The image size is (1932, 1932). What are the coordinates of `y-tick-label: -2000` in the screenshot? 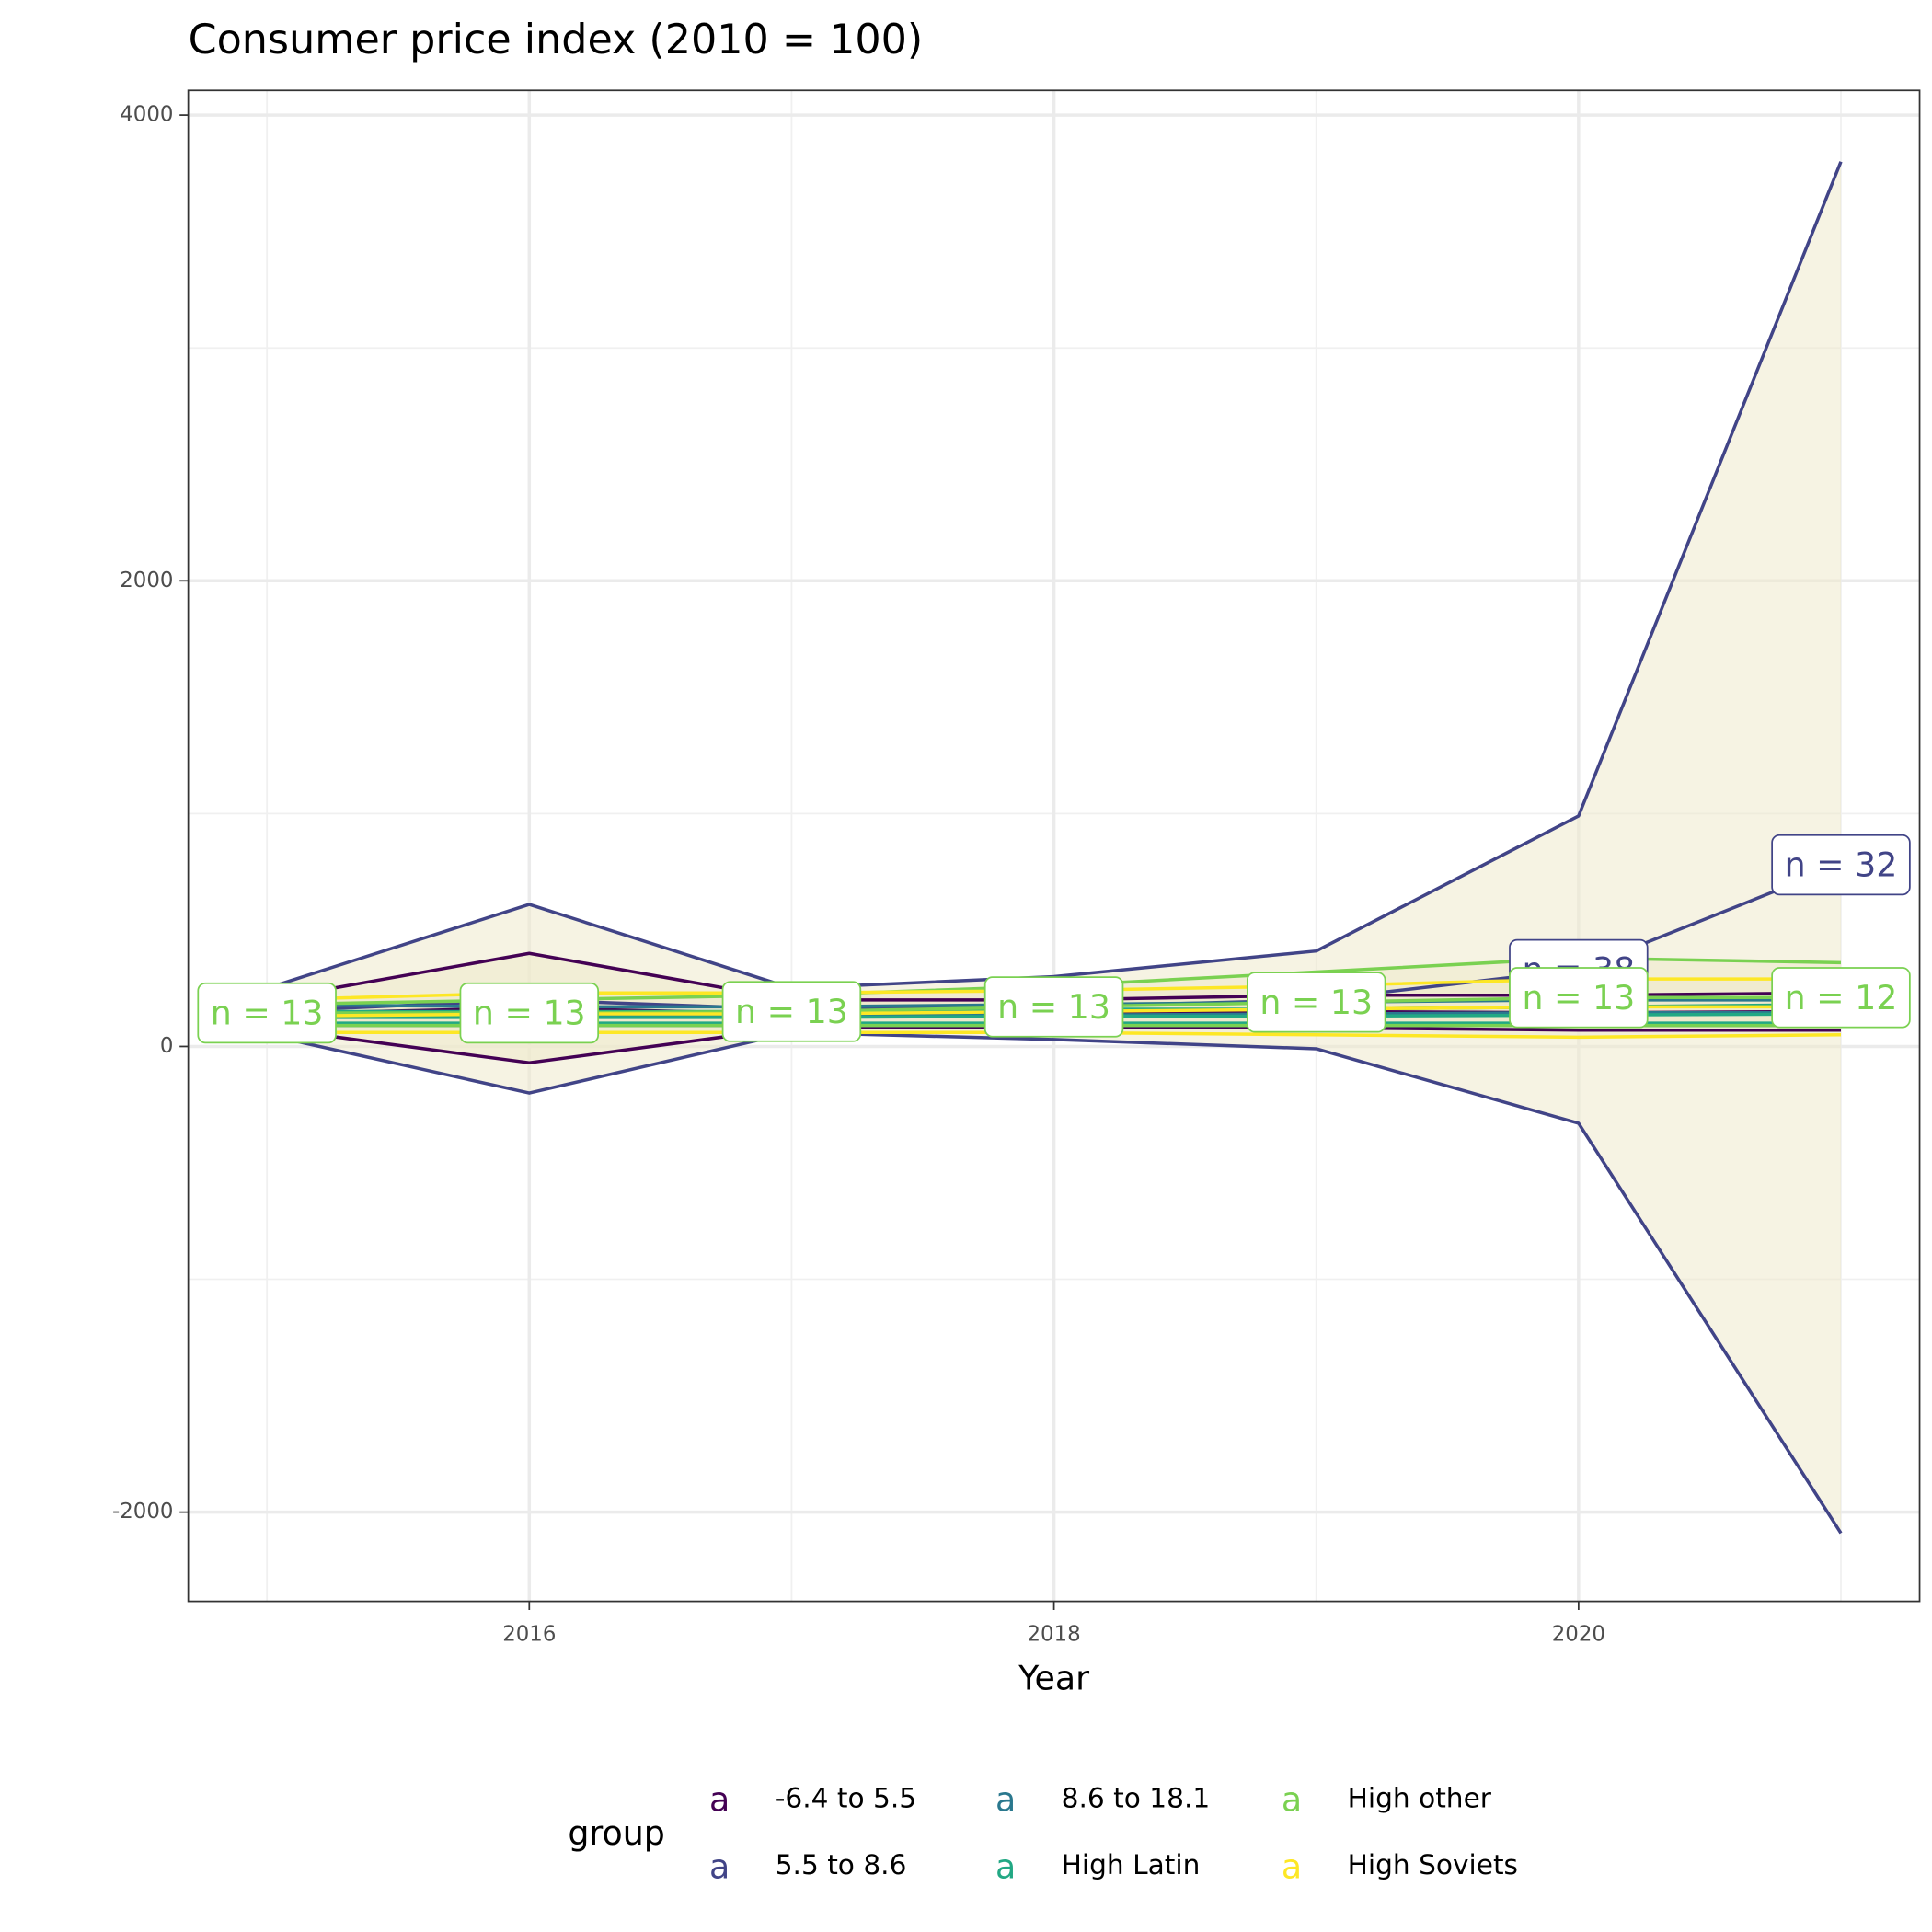 It's located at (142, 1512).